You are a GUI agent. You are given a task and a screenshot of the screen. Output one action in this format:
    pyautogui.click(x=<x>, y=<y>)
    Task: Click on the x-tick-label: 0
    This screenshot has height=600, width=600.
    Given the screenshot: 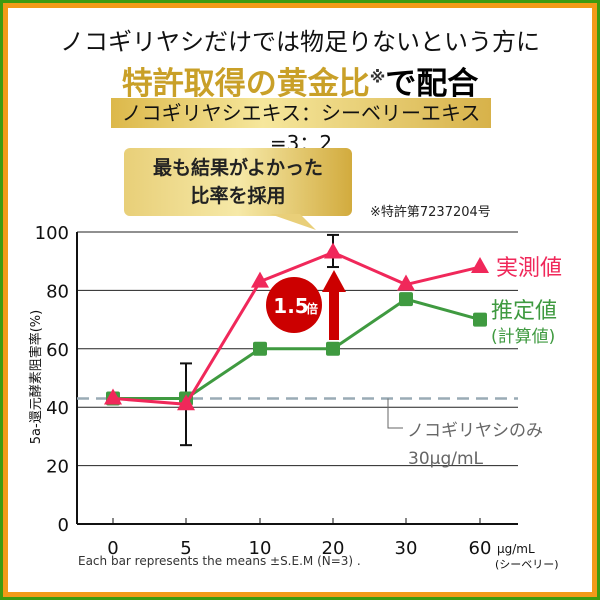 What is the action you would take?
    pyautogui.click(x=112, y=548)
    